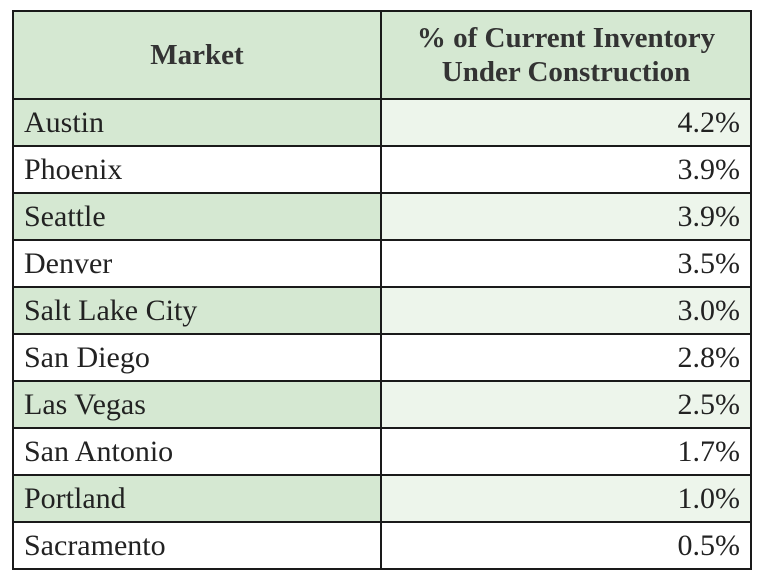 Image resolution: width=760 pixels, height=582 pixels. What do you see at coordinates (197, 357) in the screenshot?
I see `market-cell: San Diego` at bounding box center [197, 357].